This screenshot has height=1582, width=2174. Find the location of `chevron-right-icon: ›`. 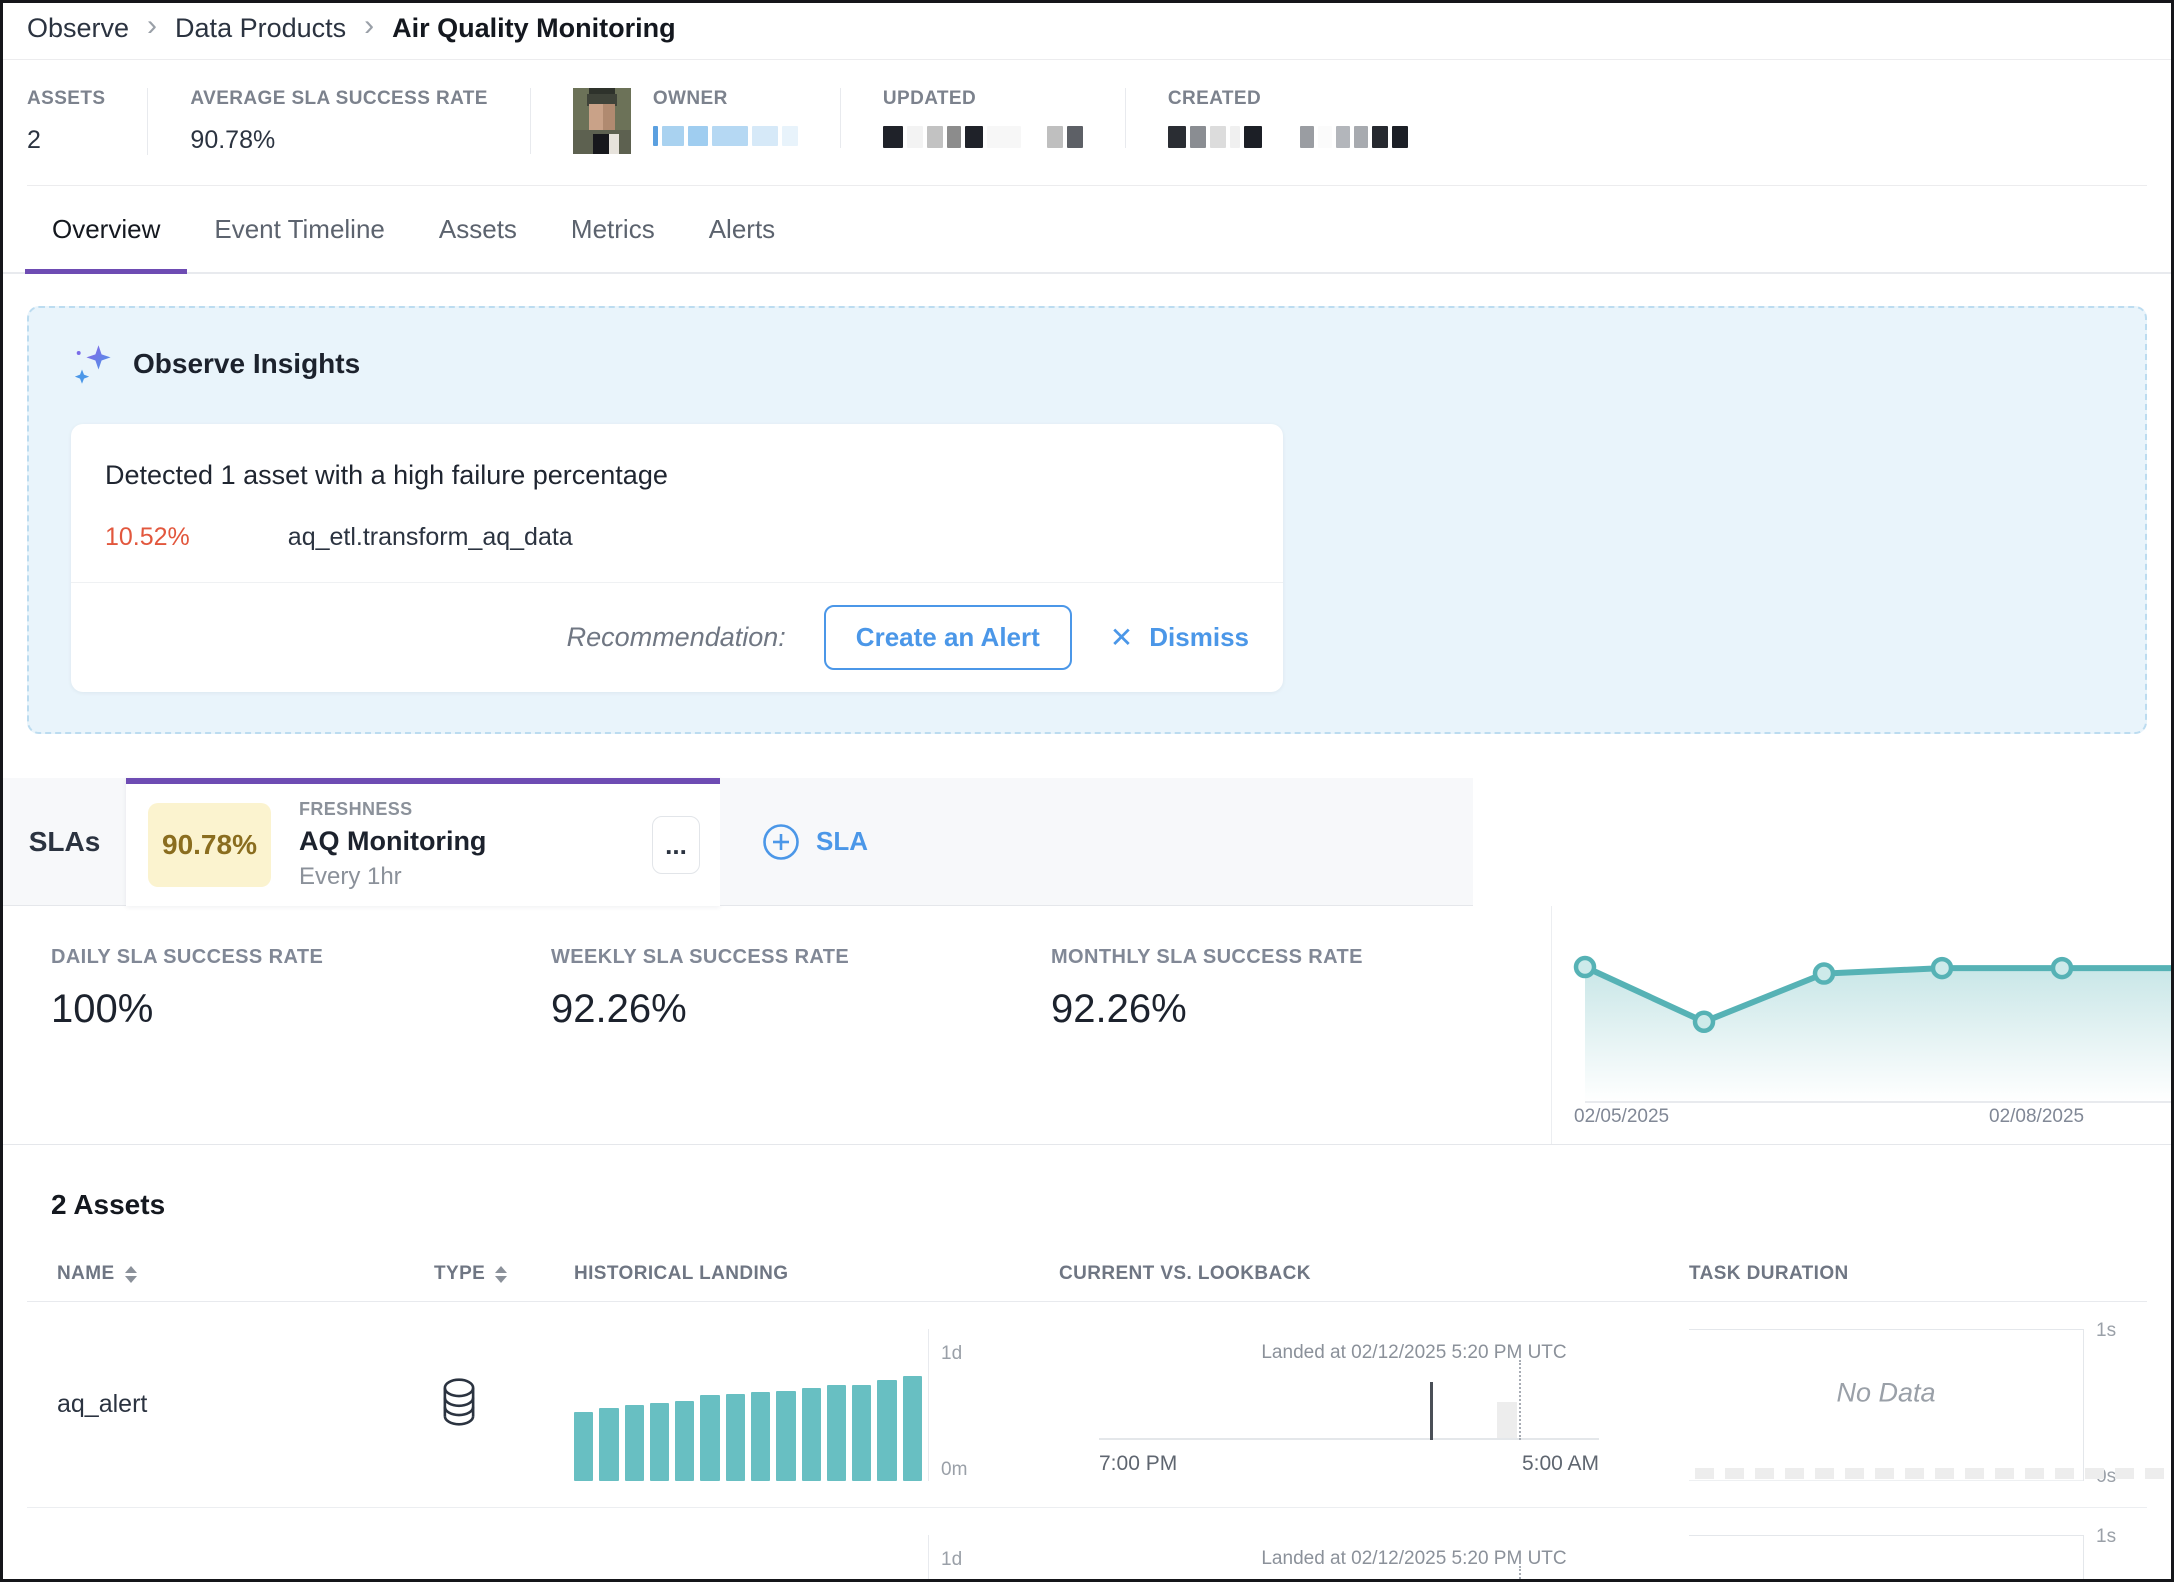

chevron-right-icon: › is located at coordinates (152, 25).